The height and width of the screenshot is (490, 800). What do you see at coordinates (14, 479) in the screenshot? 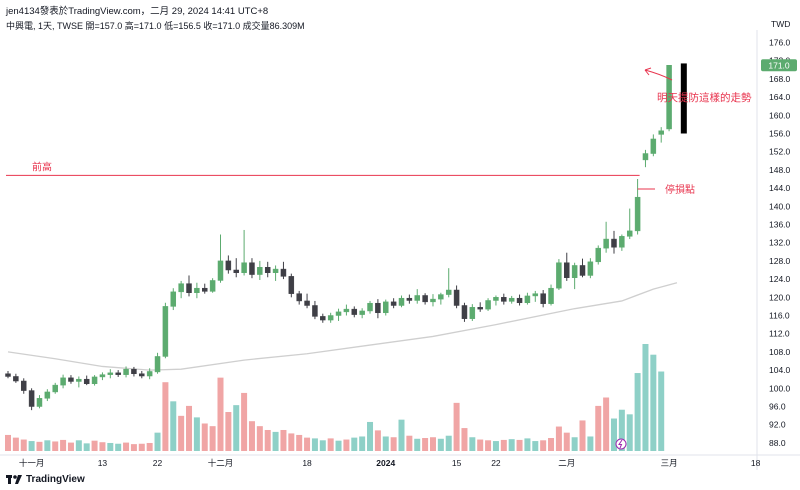
I see `tradingview-logo-icon` at bounding box center [14, 479].